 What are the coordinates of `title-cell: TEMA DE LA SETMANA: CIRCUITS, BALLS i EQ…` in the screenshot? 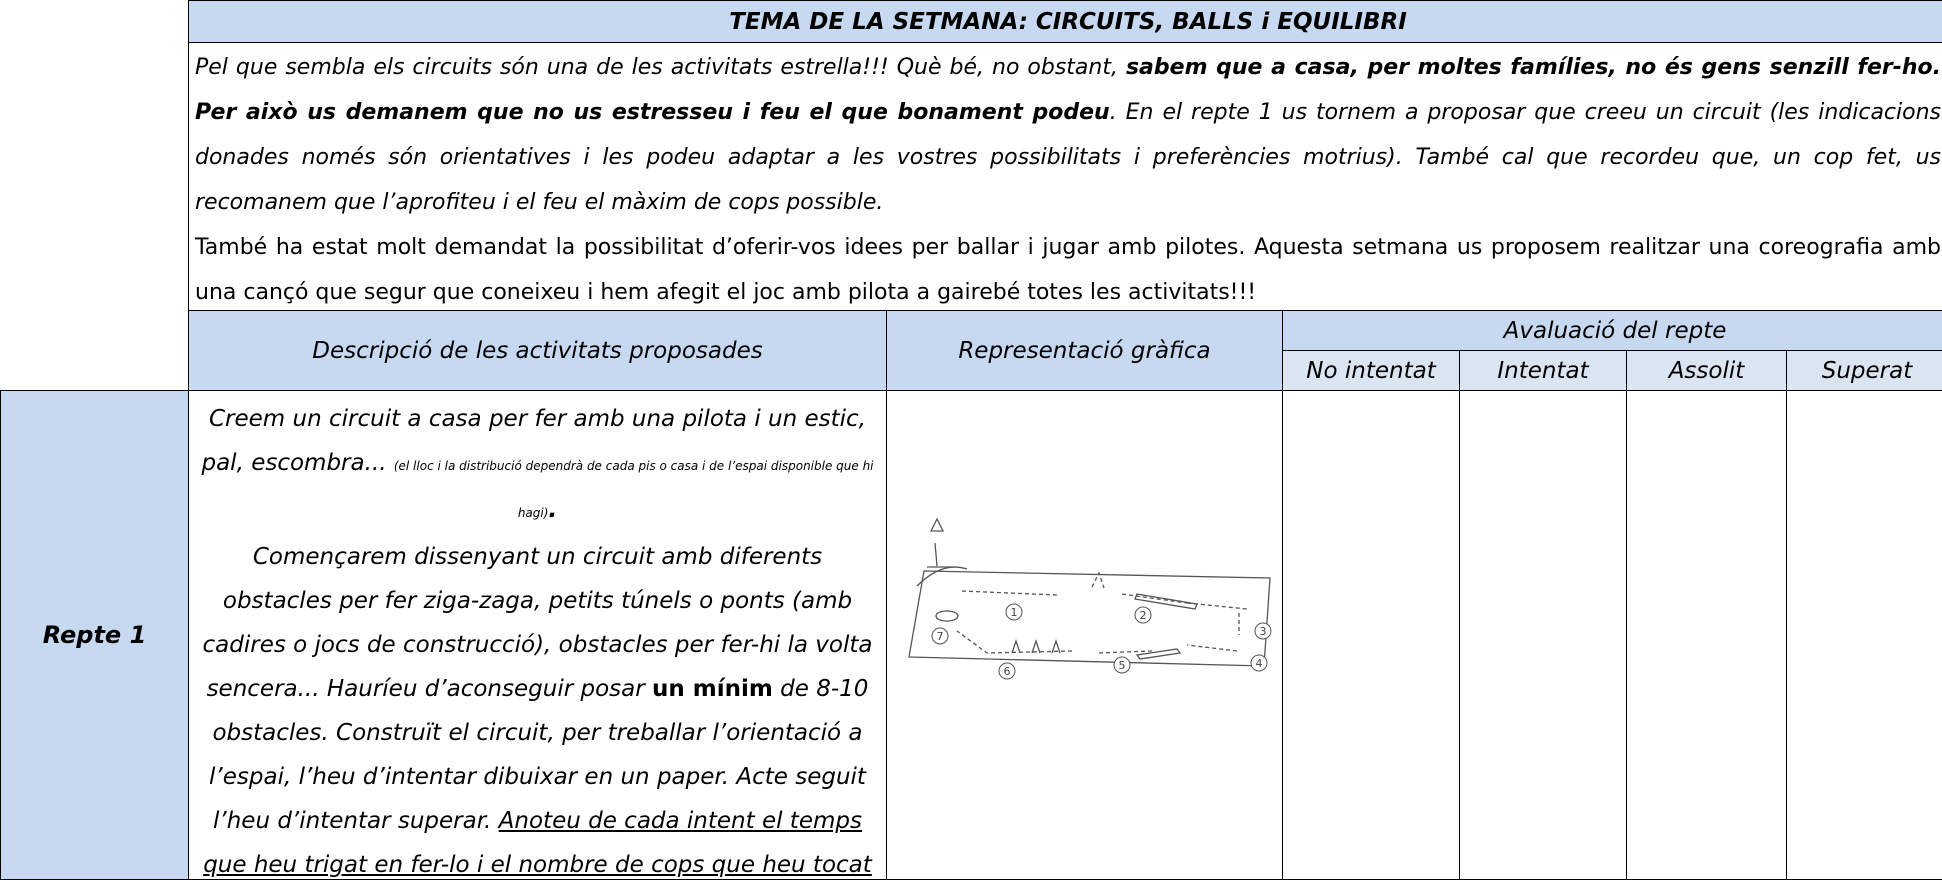 It's located at (1065, 21).